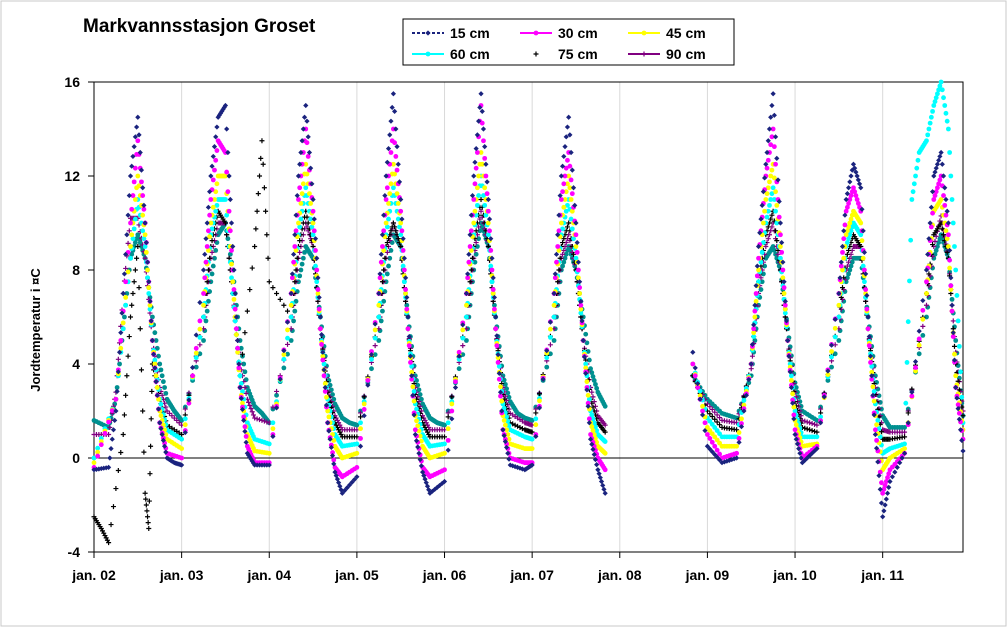 This screenshot has height=628, width=1008. What do you see at coordinates (93, 575) in the screenshot?
I see `x-tick-label: jan. 02` at bounding box center [93, 575].